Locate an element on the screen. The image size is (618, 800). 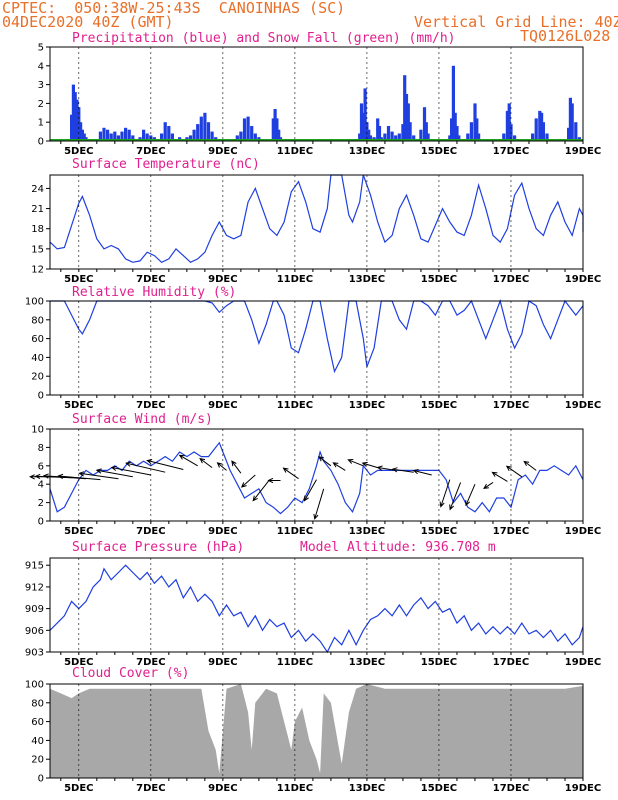
pressure-frame is located at coordinates (316, 605).